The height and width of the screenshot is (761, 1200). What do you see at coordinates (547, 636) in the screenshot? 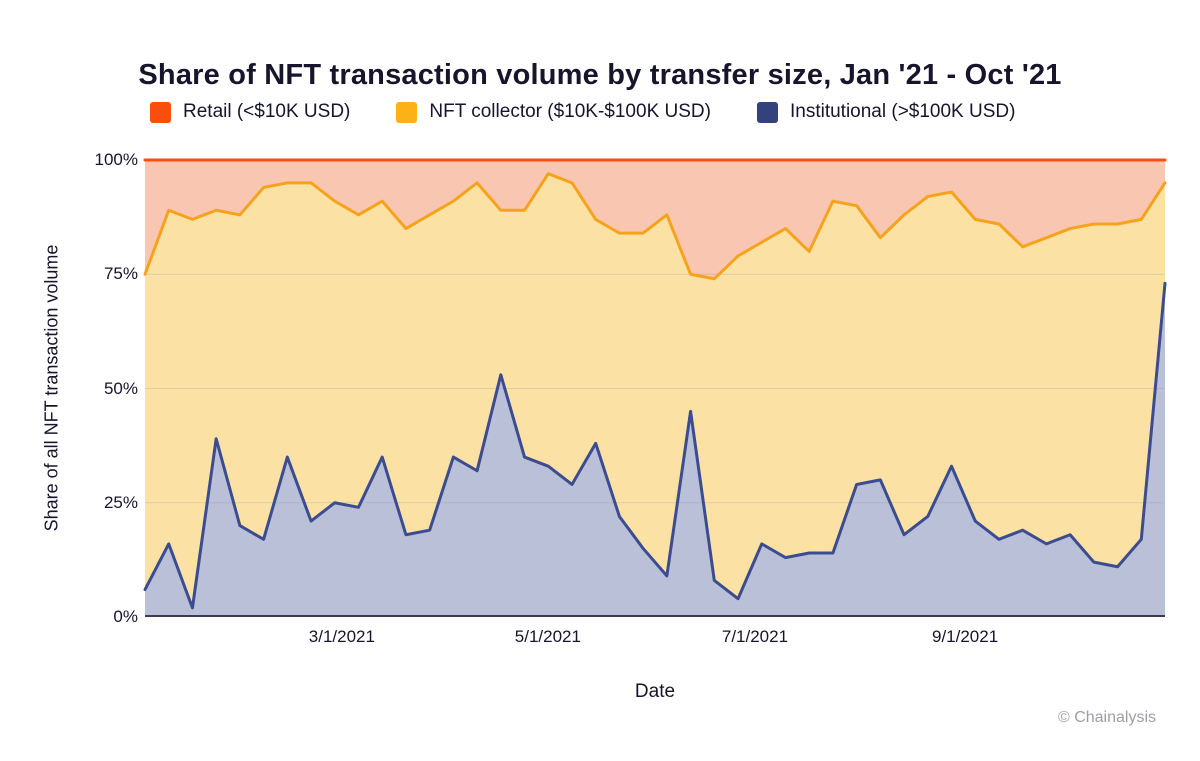
I see `x-tick-label: 5/1/2021` at bounding box center [547, 636].